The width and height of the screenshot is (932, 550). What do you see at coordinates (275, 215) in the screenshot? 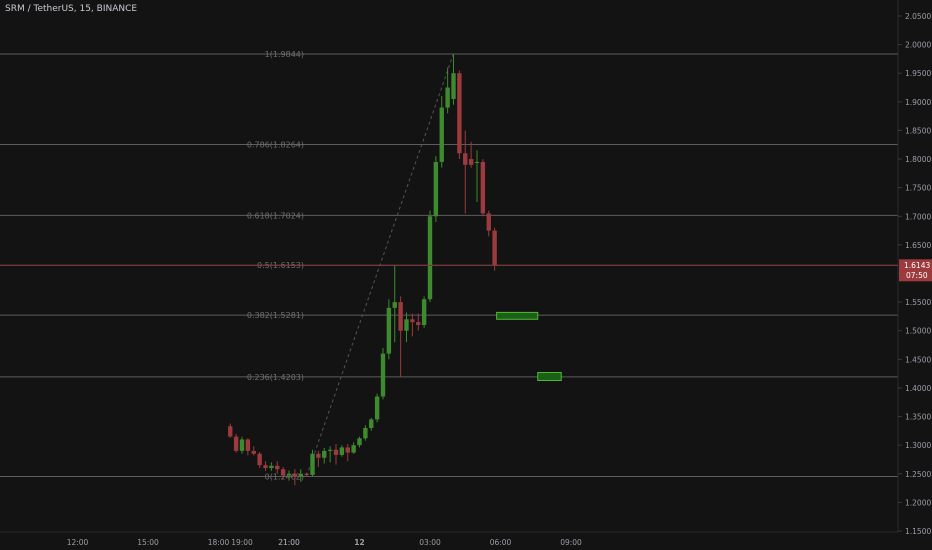
I see `fib-label-0-618: 0.618(1.7024)` at bounding box center [275, 215].